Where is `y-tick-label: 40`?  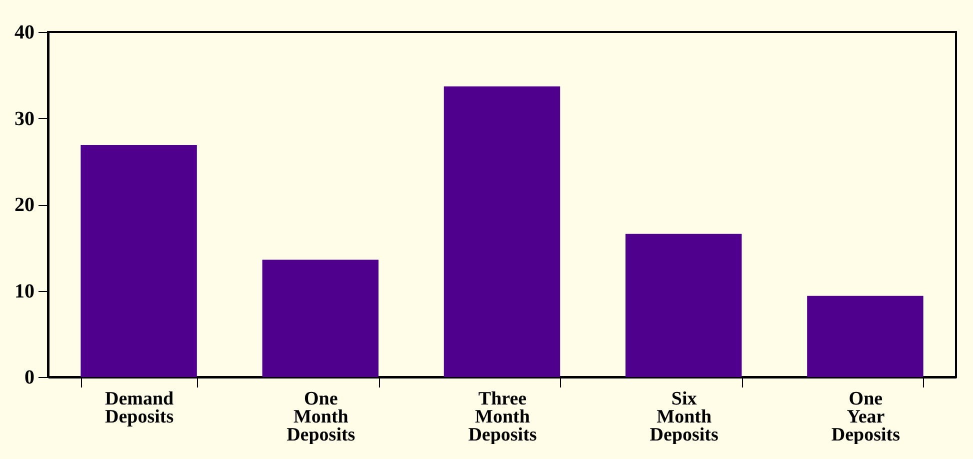
y-tick-label: 40 is located at coordinates (24, 33).